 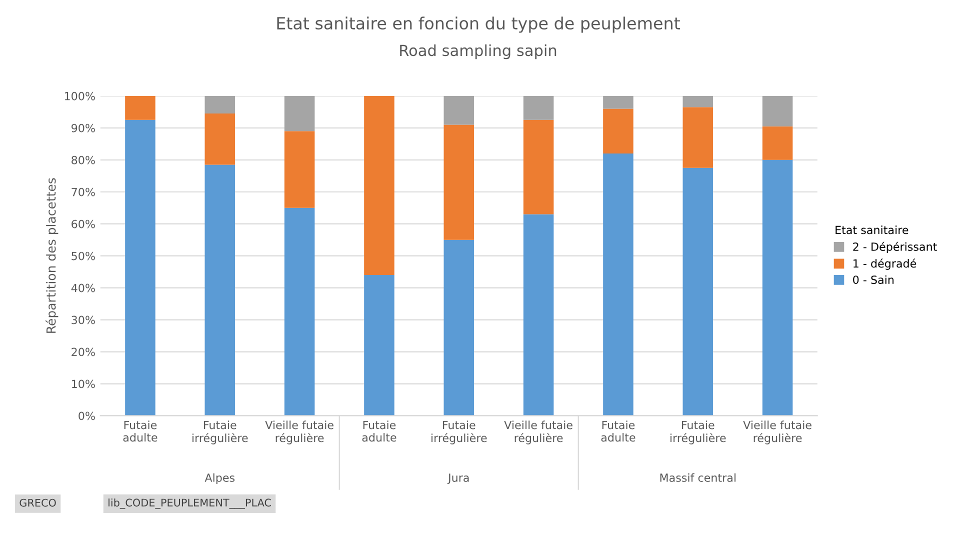 I want to click on text: GRECO, so click(x=38, y=502).